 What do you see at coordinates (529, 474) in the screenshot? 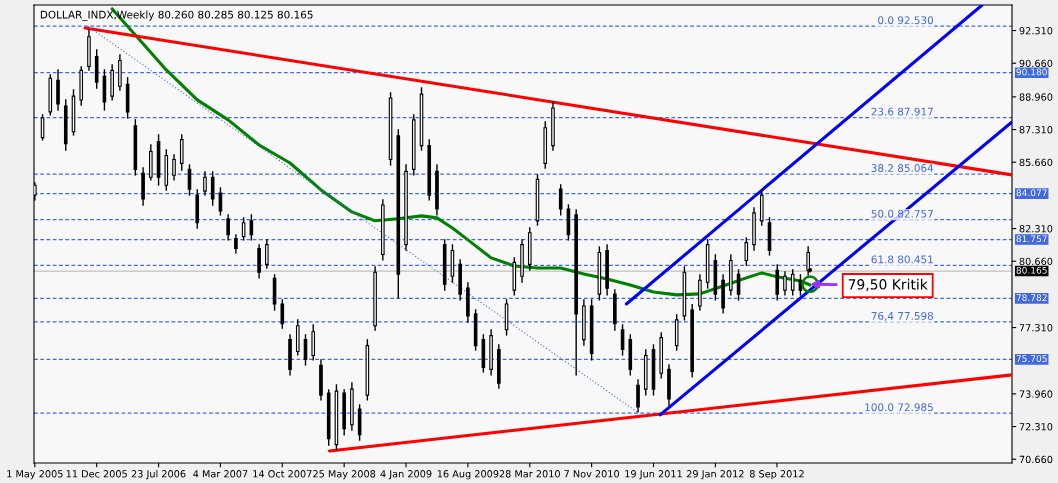
I see `x-tick-label: 28 Mar 2010` at bounding box center [529, 474].